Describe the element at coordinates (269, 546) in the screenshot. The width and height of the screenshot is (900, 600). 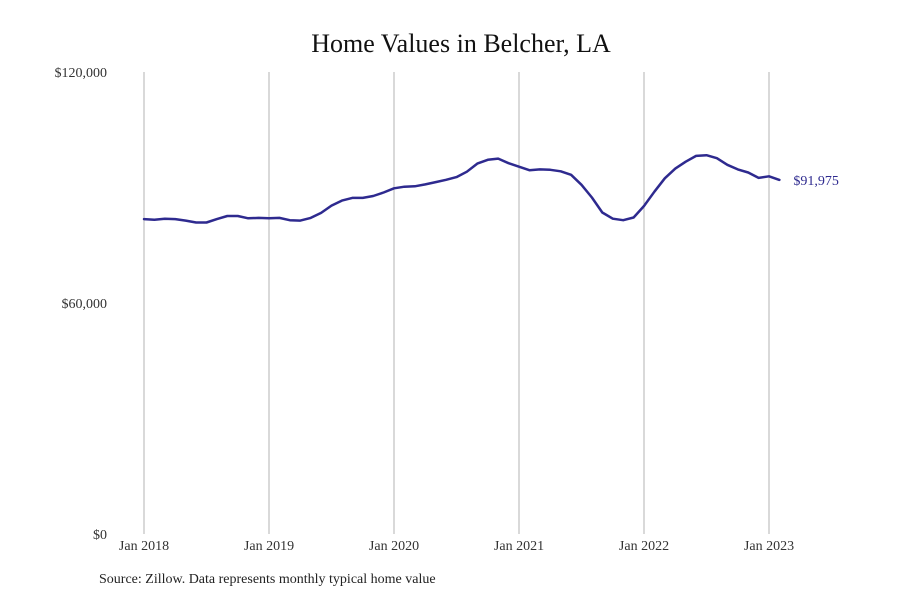
I see `x-tick-label: Jan 2019` at that location.